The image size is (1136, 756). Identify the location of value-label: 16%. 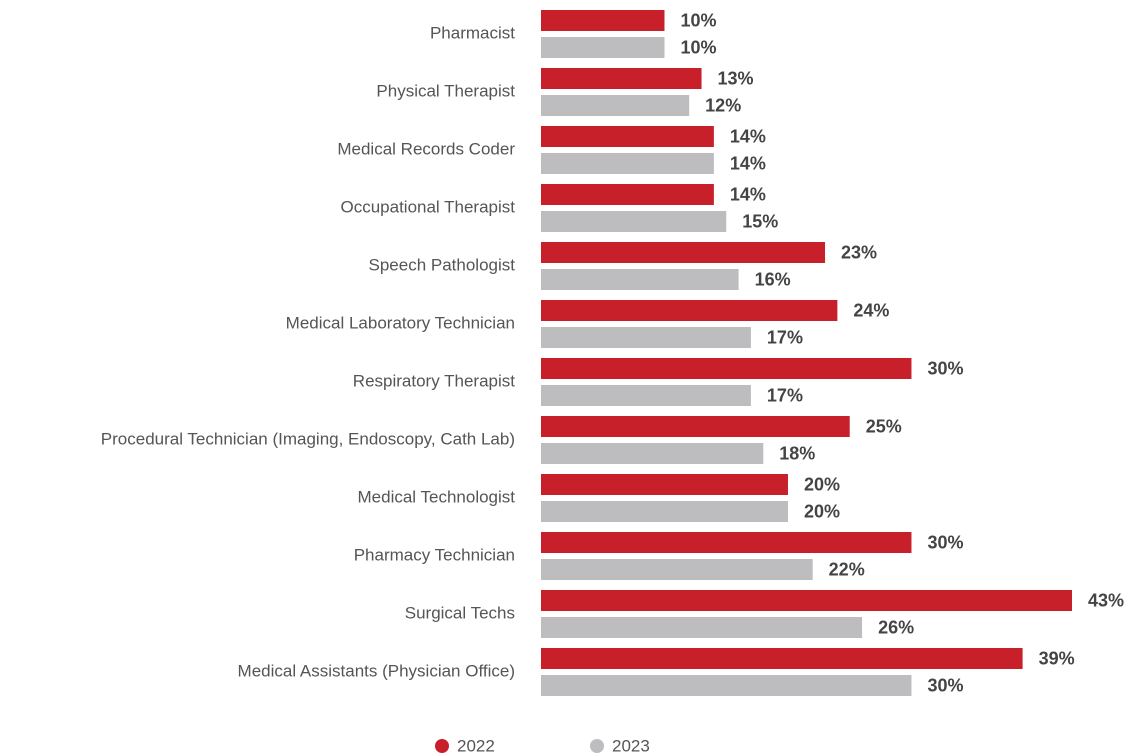
(773, 279).